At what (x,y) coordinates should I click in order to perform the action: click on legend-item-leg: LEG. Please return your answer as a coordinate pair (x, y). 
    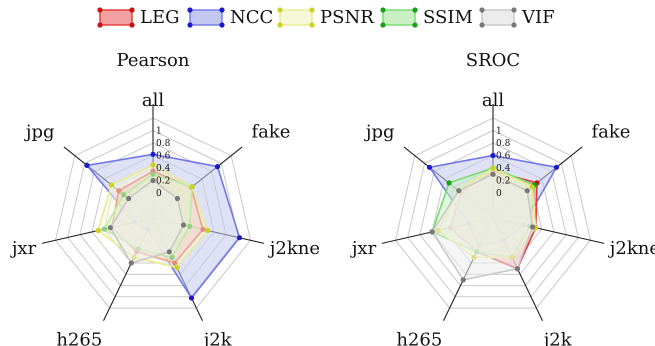
    Looking at the image, I should click on (138, 17).